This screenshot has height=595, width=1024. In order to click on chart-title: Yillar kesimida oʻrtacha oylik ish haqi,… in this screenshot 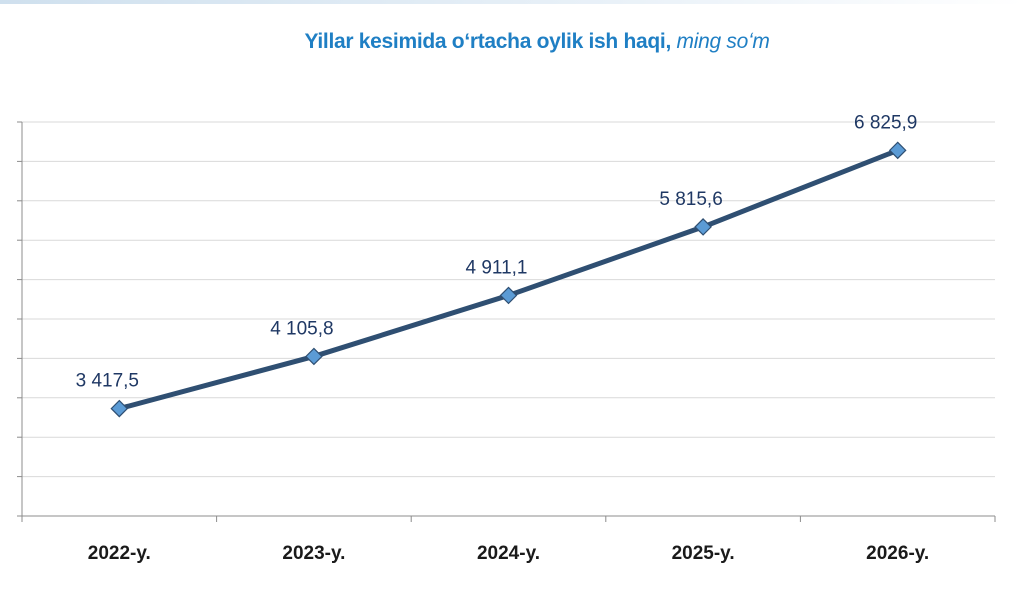, I will do `click(512, 42)`.